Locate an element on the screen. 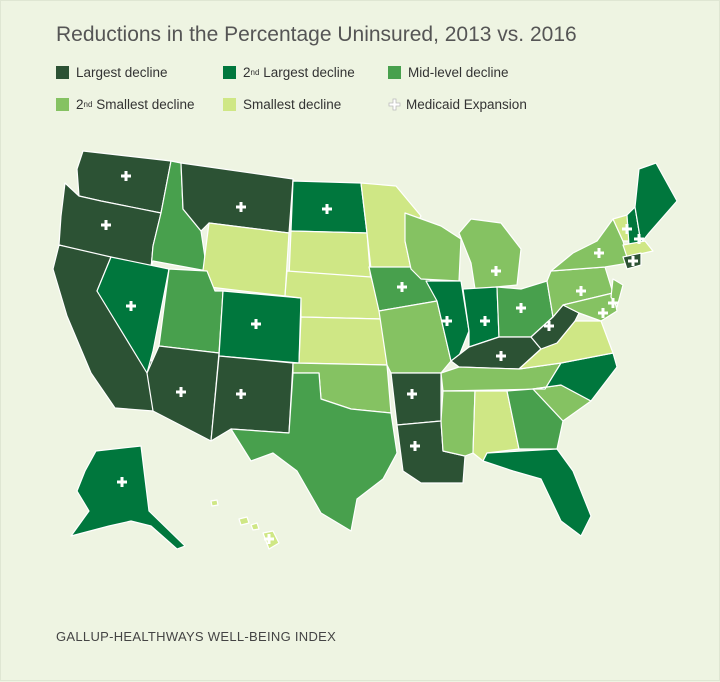  legend-expansion: Medicaid Expansion is located at coordinates (457, 104).